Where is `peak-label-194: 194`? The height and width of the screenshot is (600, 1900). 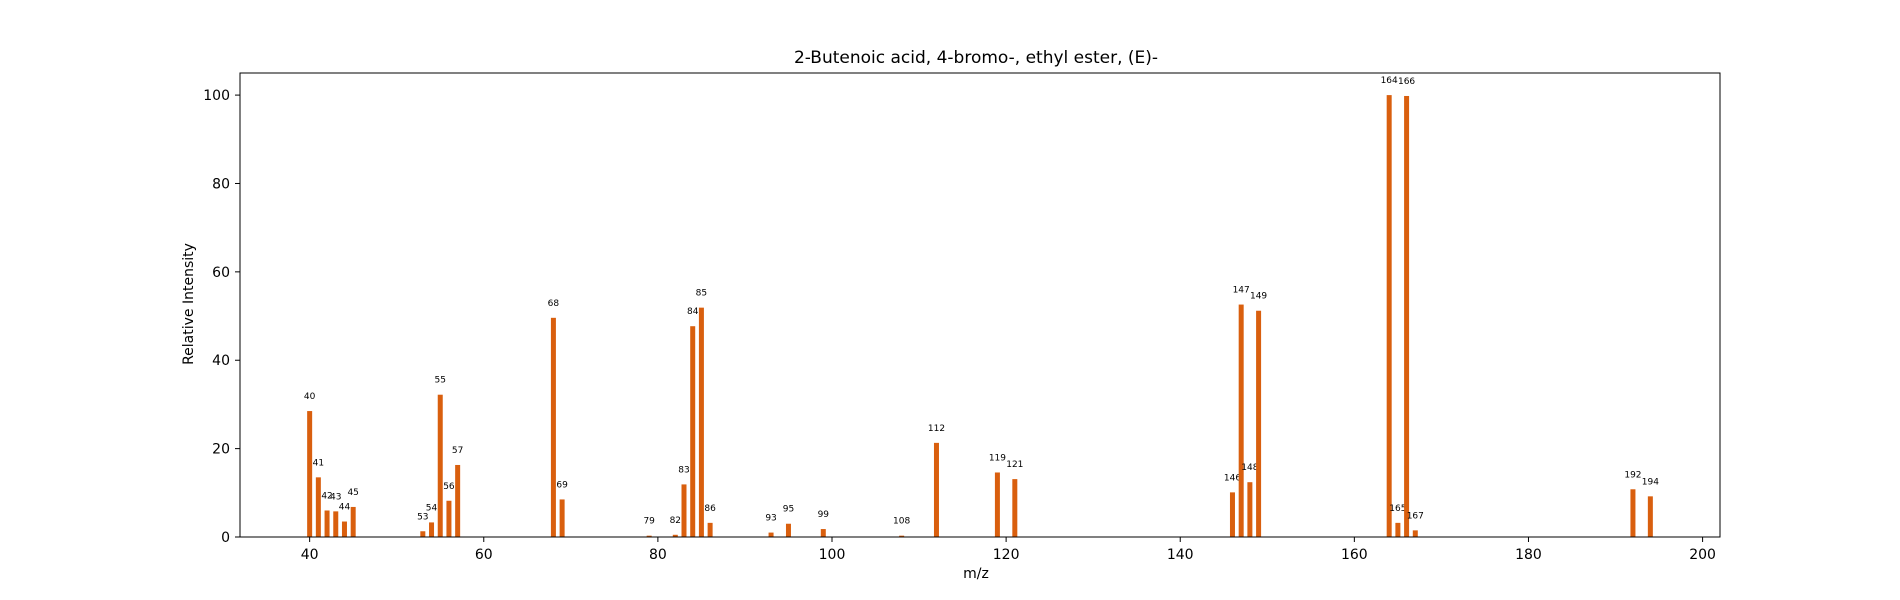 peak-label-194: 194 is located at coordinates (1650, 482).